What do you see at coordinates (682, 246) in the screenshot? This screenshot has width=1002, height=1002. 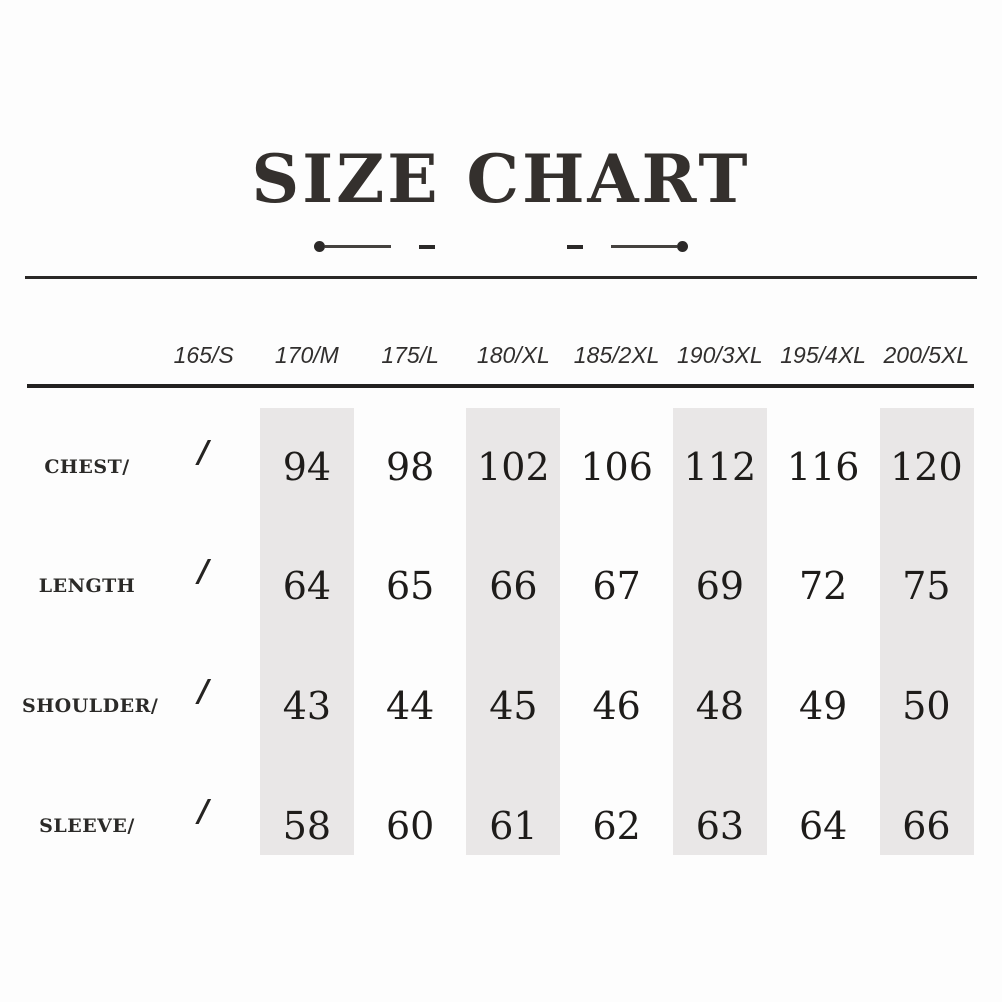 I see `ornament-dot-right-icon` at bounding box center [682, 246].